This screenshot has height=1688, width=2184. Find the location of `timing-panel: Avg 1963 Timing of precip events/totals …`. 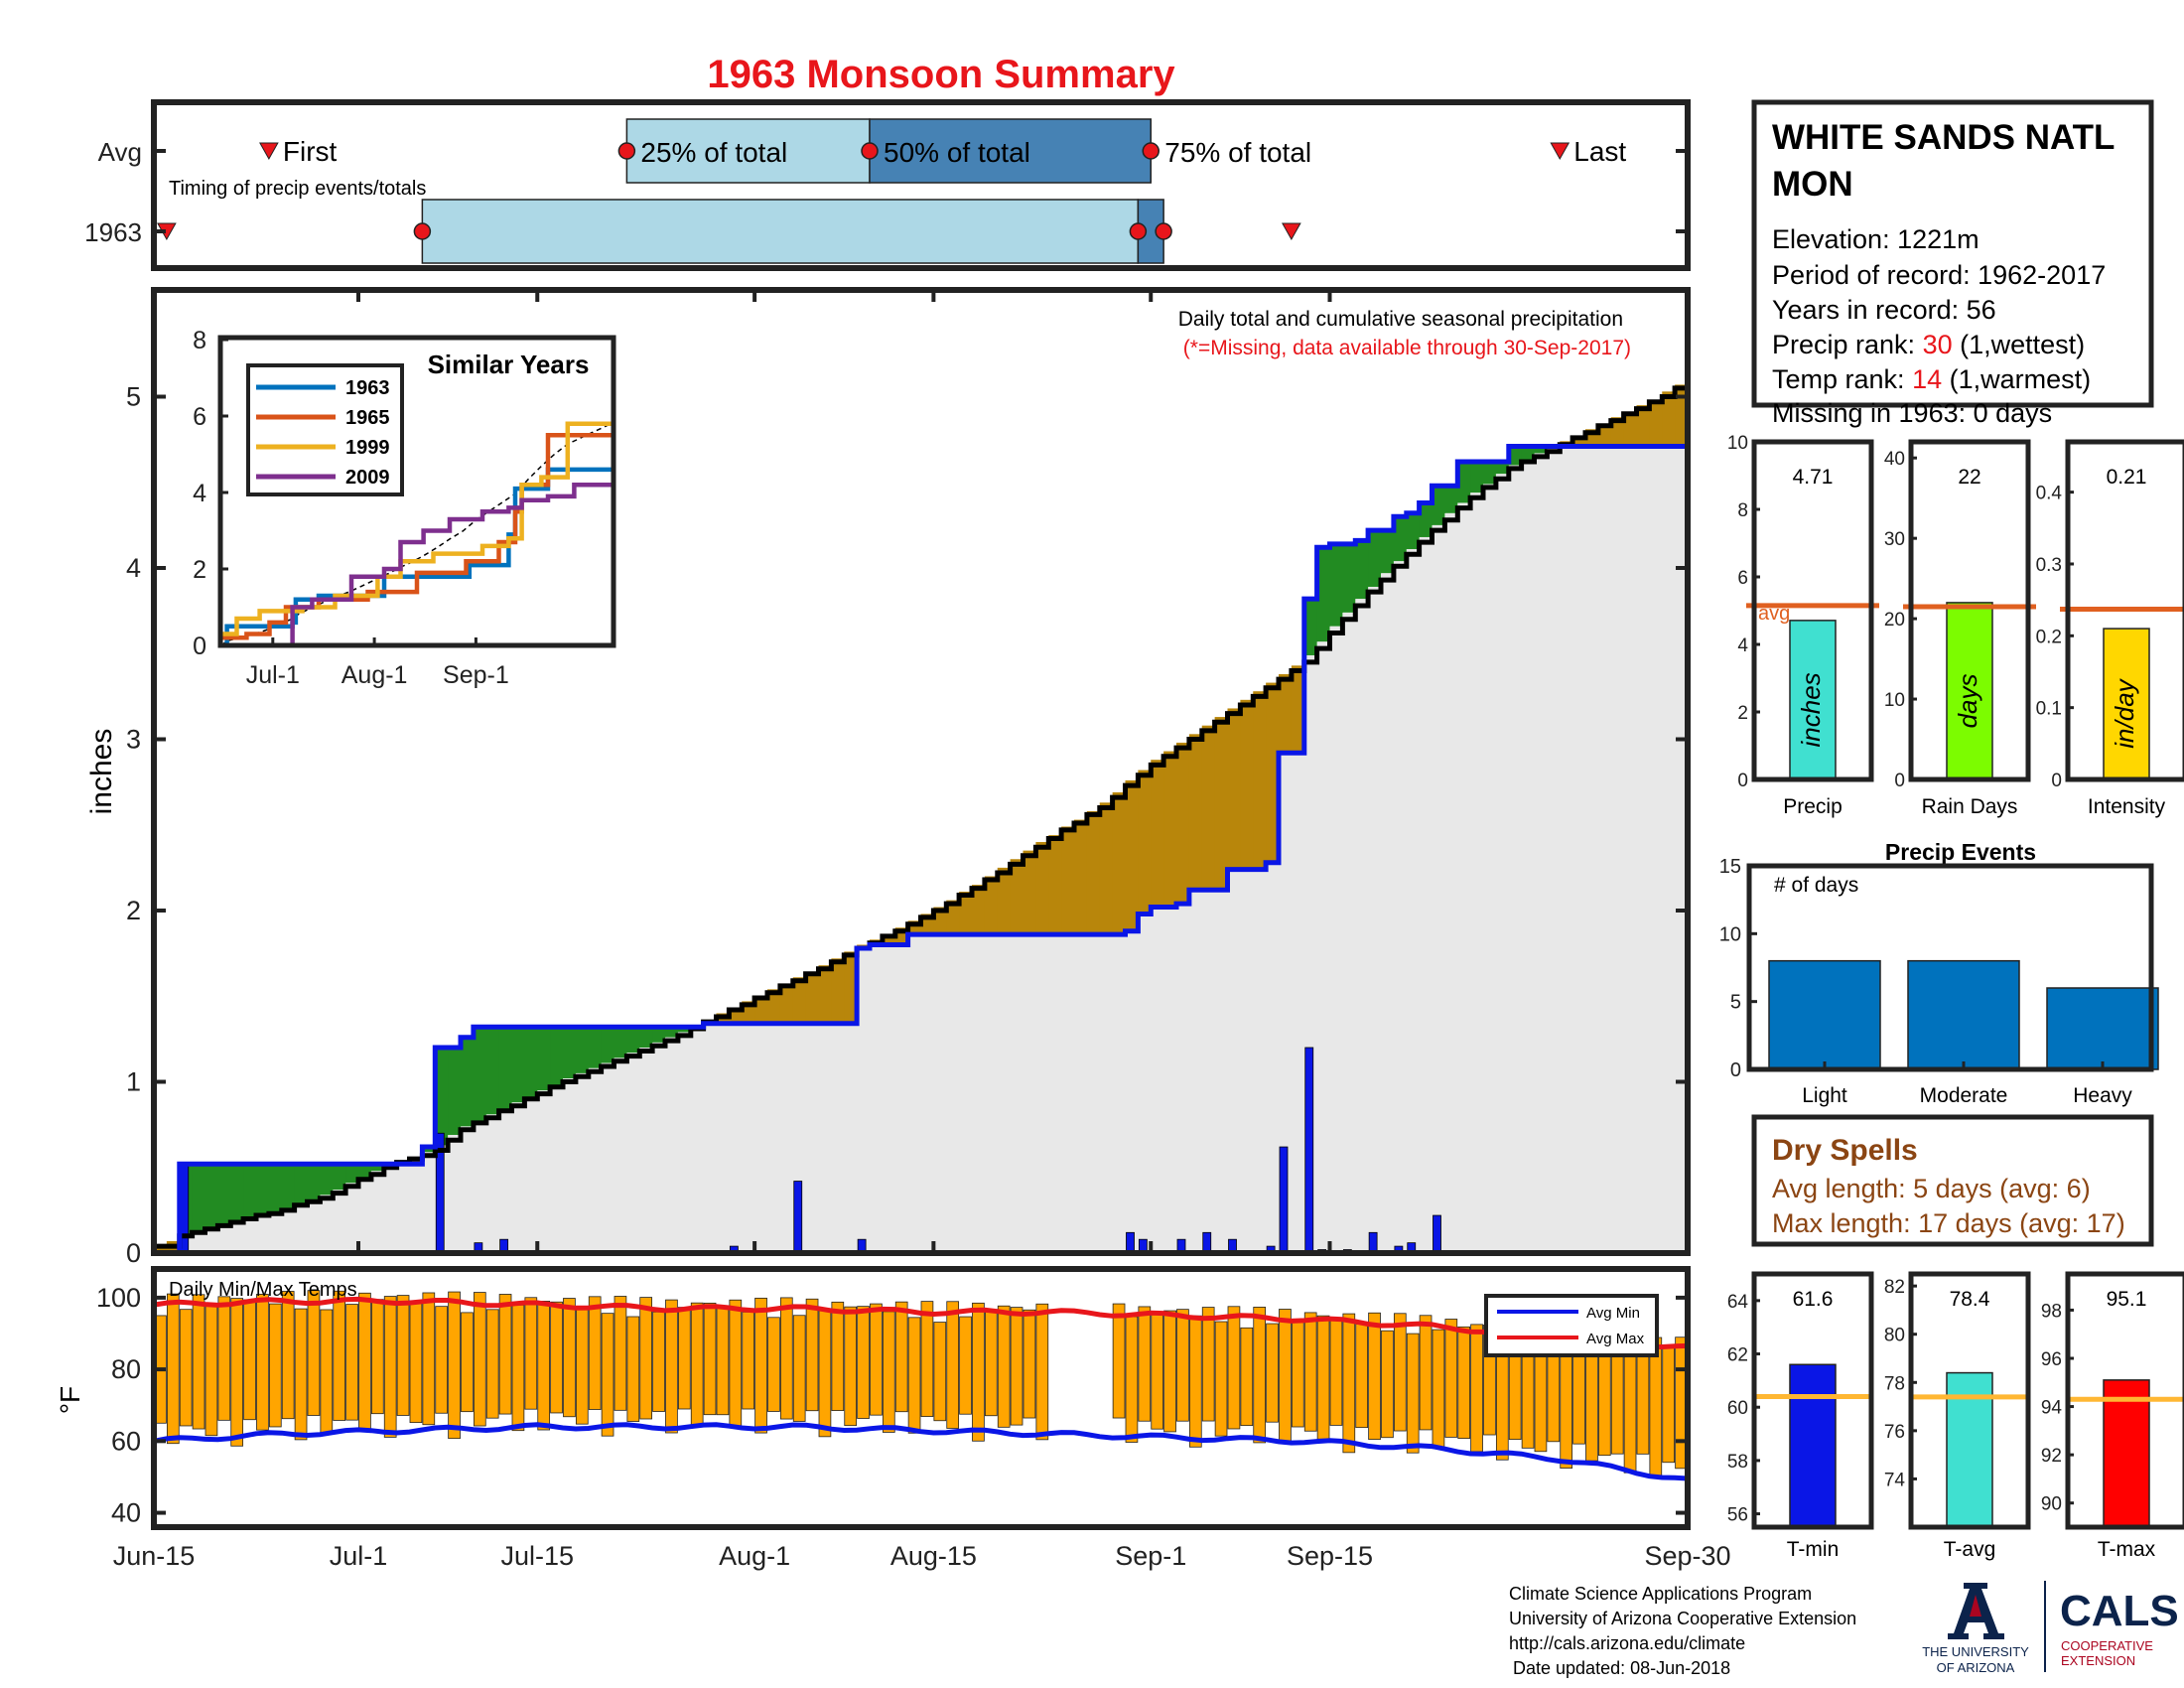

timing-panel: Avg 1963 Timing of precip events/totals … is located at coordinates (887, 185).